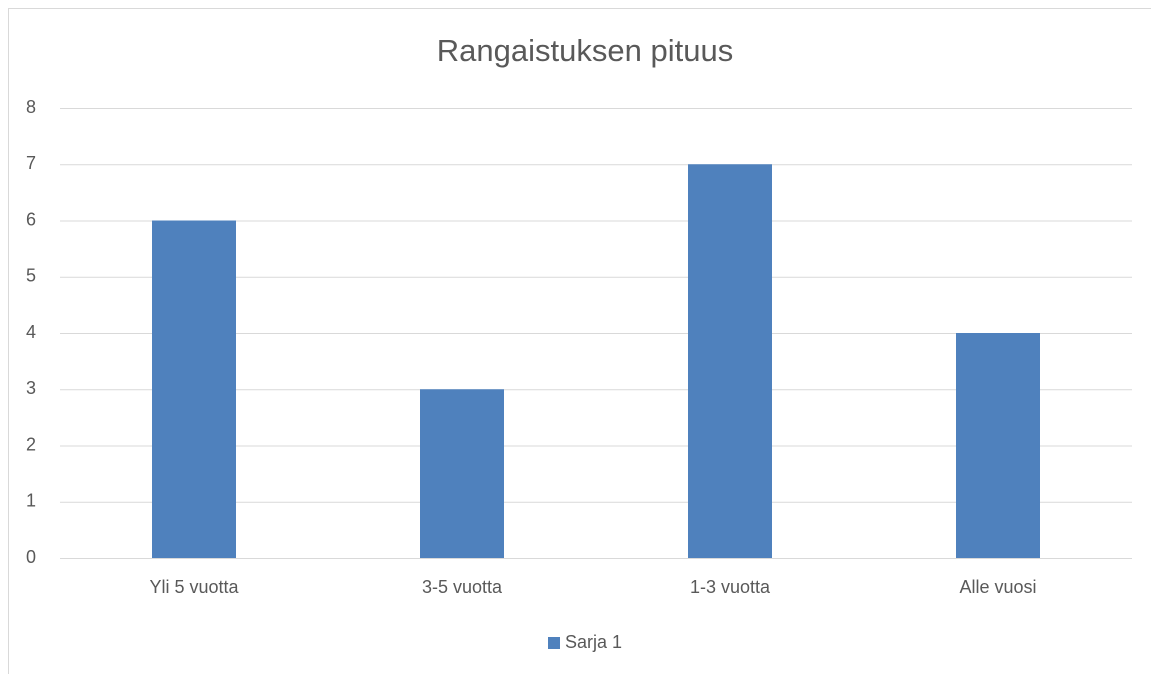 Image resolution: width=1151 pixels, height=674 pixels. I want to click on y-tick-label: 3, so click(31, 388).